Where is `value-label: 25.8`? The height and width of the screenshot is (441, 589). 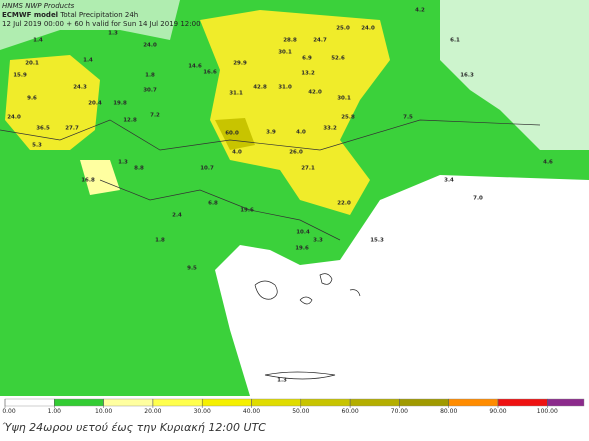 value-label: 25.8 is located at coordinates (348, 118).